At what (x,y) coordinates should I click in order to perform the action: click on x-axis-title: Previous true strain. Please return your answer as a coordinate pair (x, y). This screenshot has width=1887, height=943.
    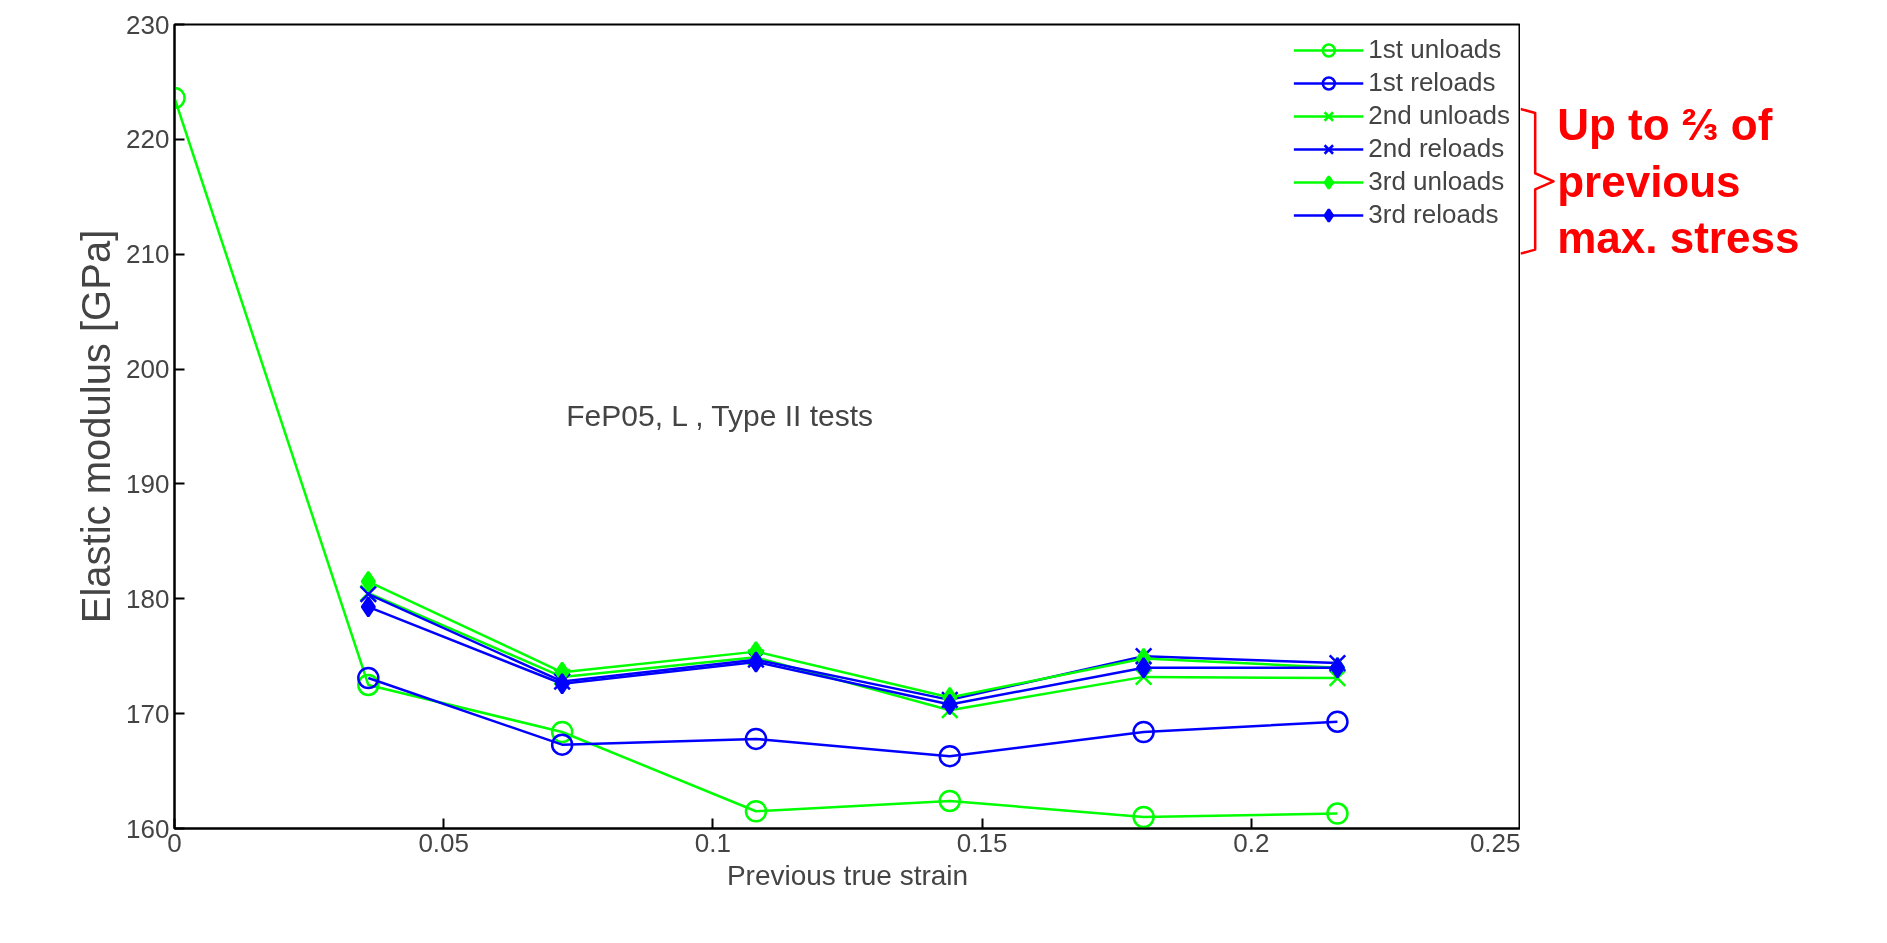
    Looking at the image, I should click on (847, 875).